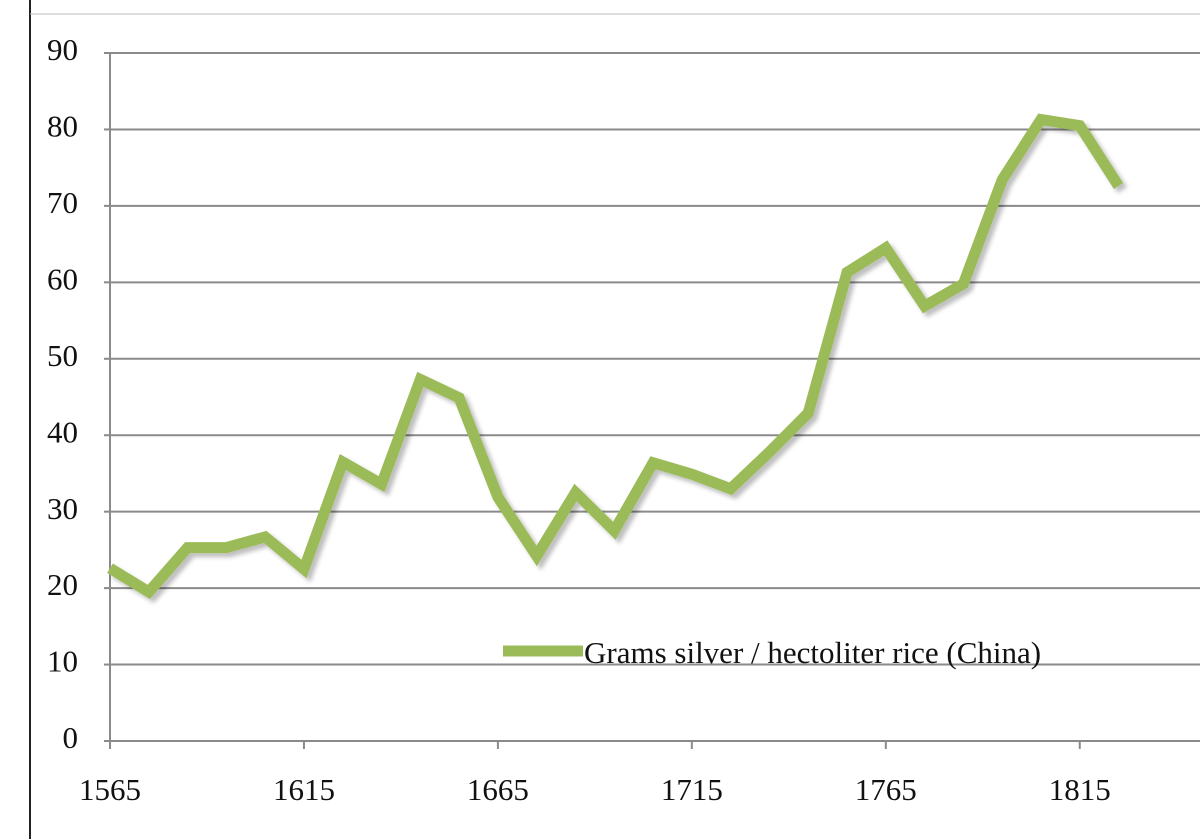  Describe the element at coordinates (62, 355) in the screenshot. I see `y-tick-label: 50` at that location.